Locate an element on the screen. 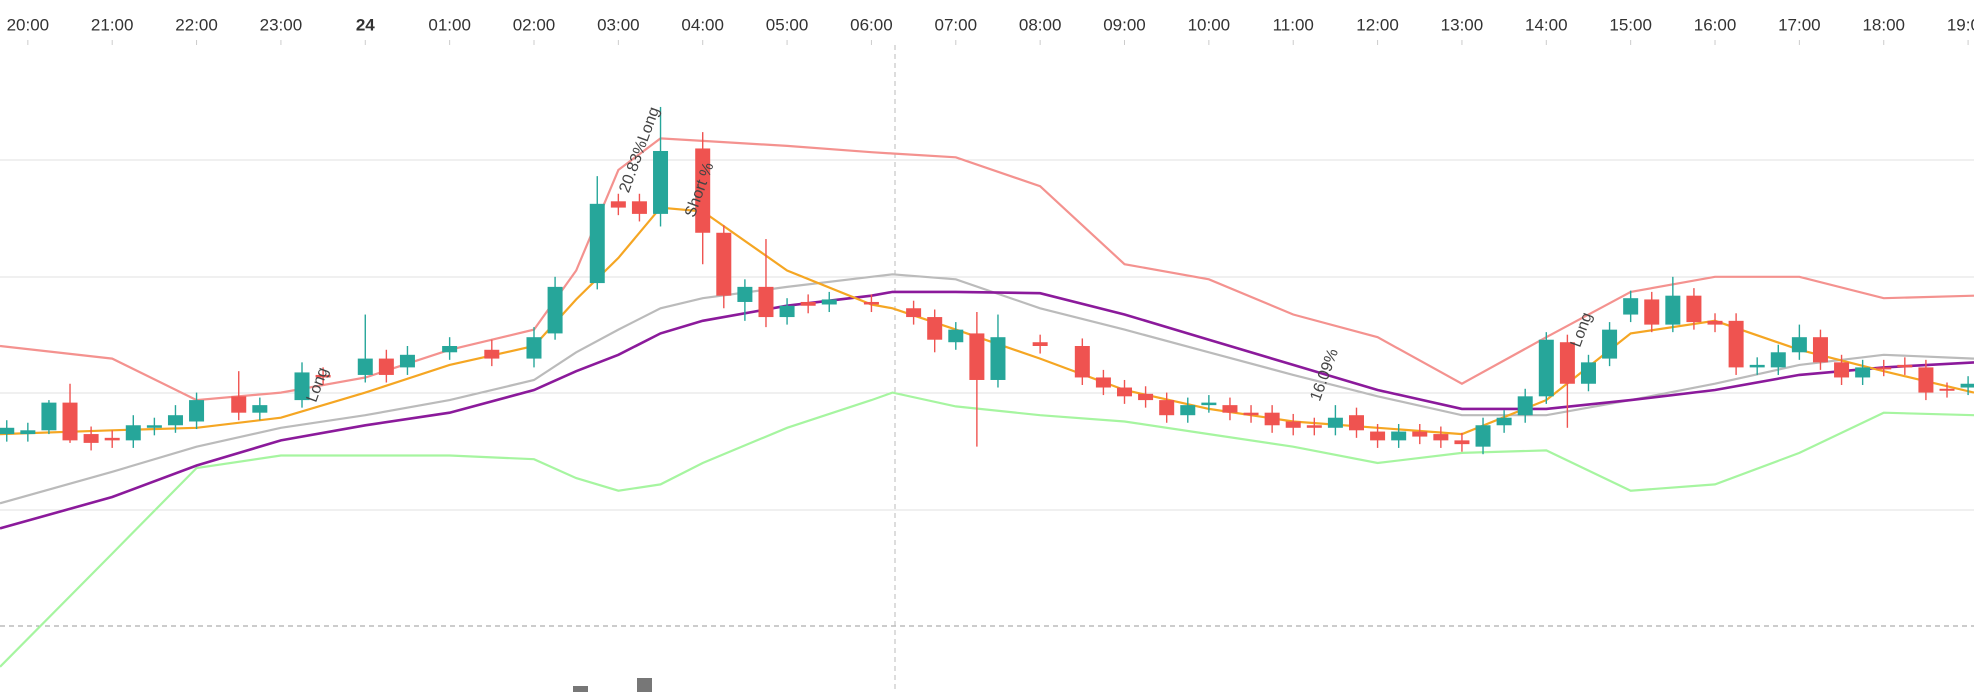 The height and width of the screenshot is (692, 1974). x-tick-label: 16:00 is located at coordinates (1715, 24).